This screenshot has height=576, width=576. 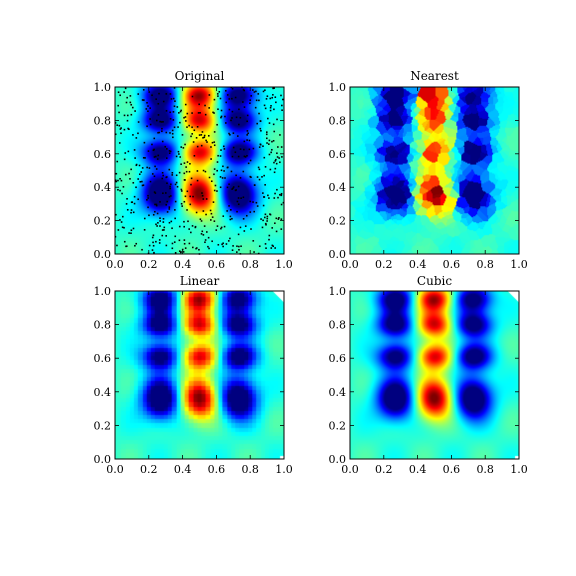 I want to click on axis-ticks: 0.0 0.2 0.4 0.6 0.8 1.0 0.0 0.2 0.4 0.6 0.8 1.0, so click(x=193, y=380).